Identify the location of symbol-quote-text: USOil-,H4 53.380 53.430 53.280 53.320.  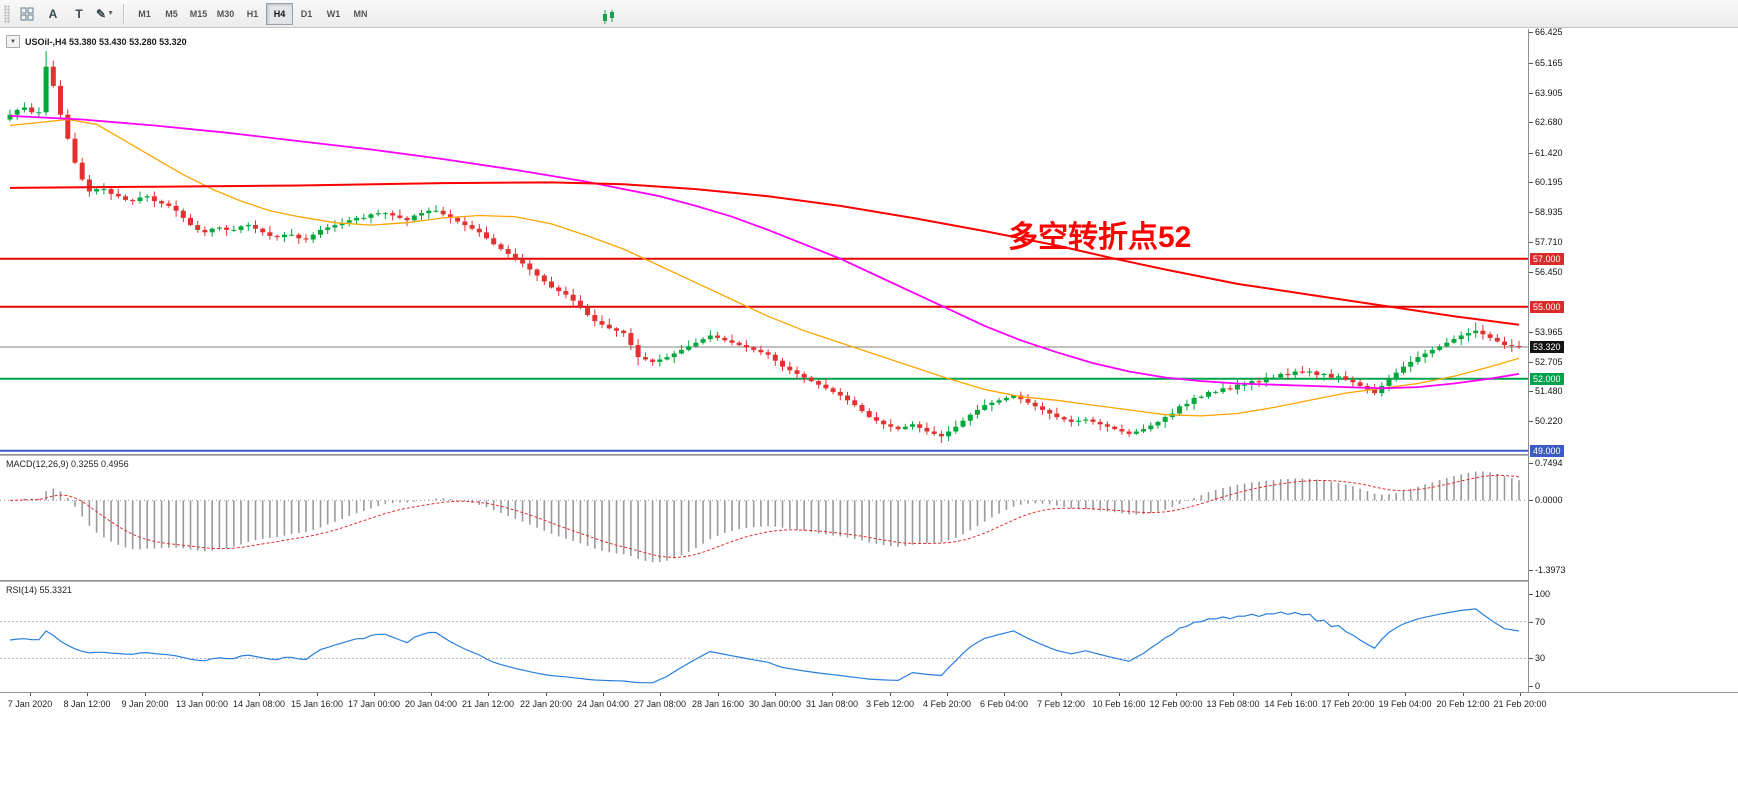
(106, 41).